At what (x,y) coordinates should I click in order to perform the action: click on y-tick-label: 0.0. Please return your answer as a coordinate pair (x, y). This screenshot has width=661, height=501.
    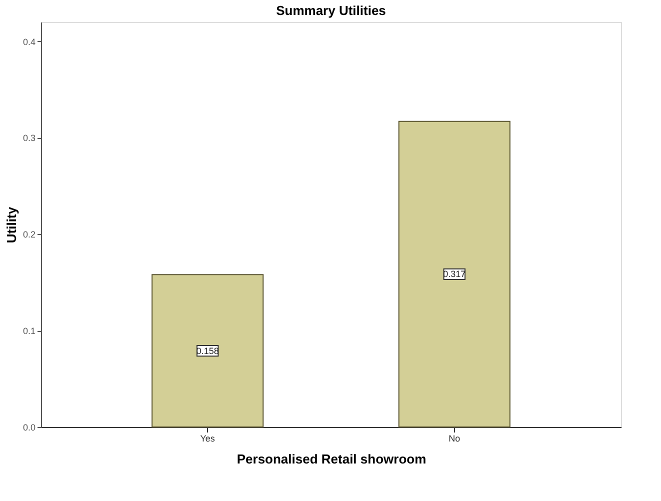
    Looking at the image, I should click on (29, 427).